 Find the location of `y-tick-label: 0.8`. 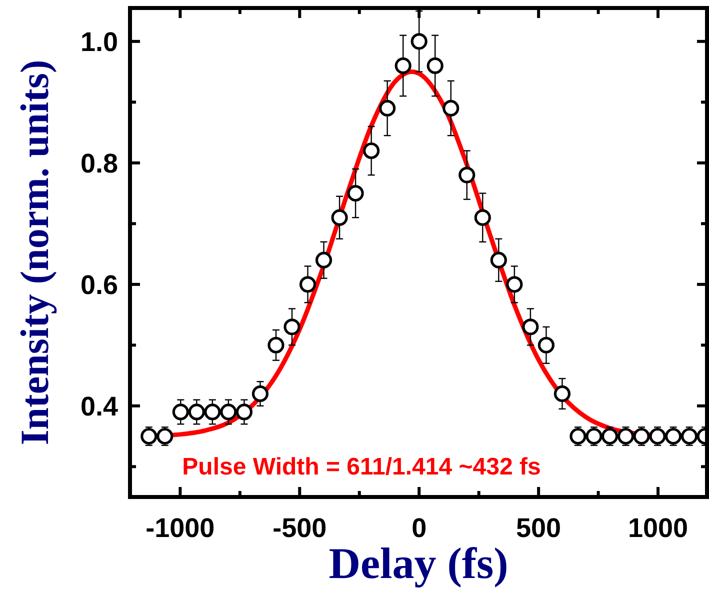

y-tick-label: 0.8 is located at coordinates (99, 163).